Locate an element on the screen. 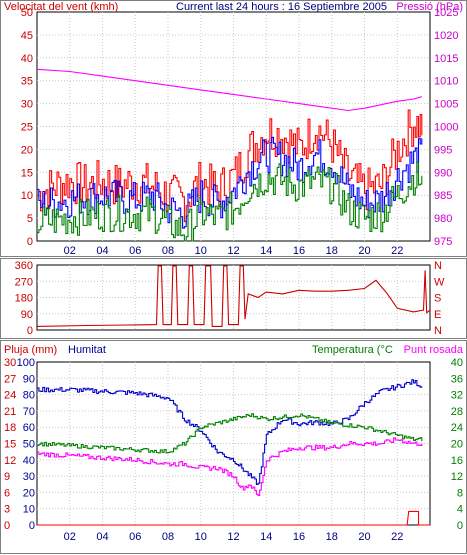 The width and height of the screenshot is (467, 555). rain-left-y-tick: 9 is located at coordinates (7, 477).